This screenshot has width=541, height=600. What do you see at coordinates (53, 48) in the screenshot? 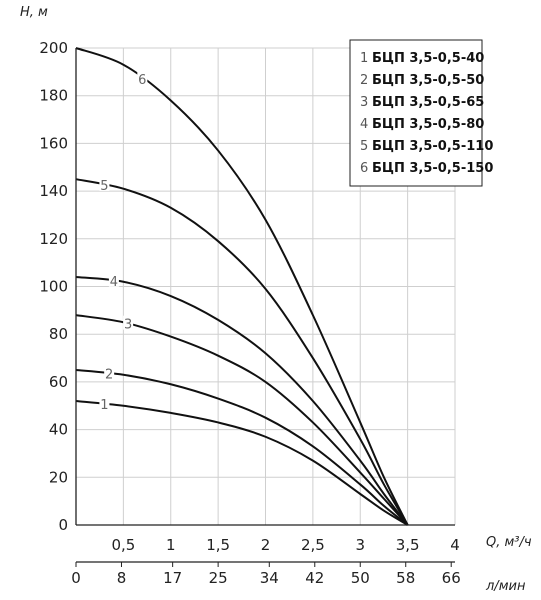
I see `y-tick-label: 200` at bounding box center [53, 48].